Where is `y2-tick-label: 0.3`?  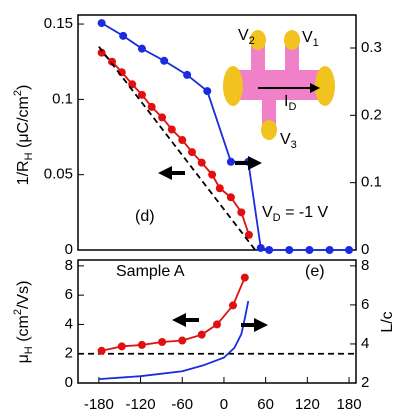
y2-tick-label: 0.3 is located at coordinates (371, 47).